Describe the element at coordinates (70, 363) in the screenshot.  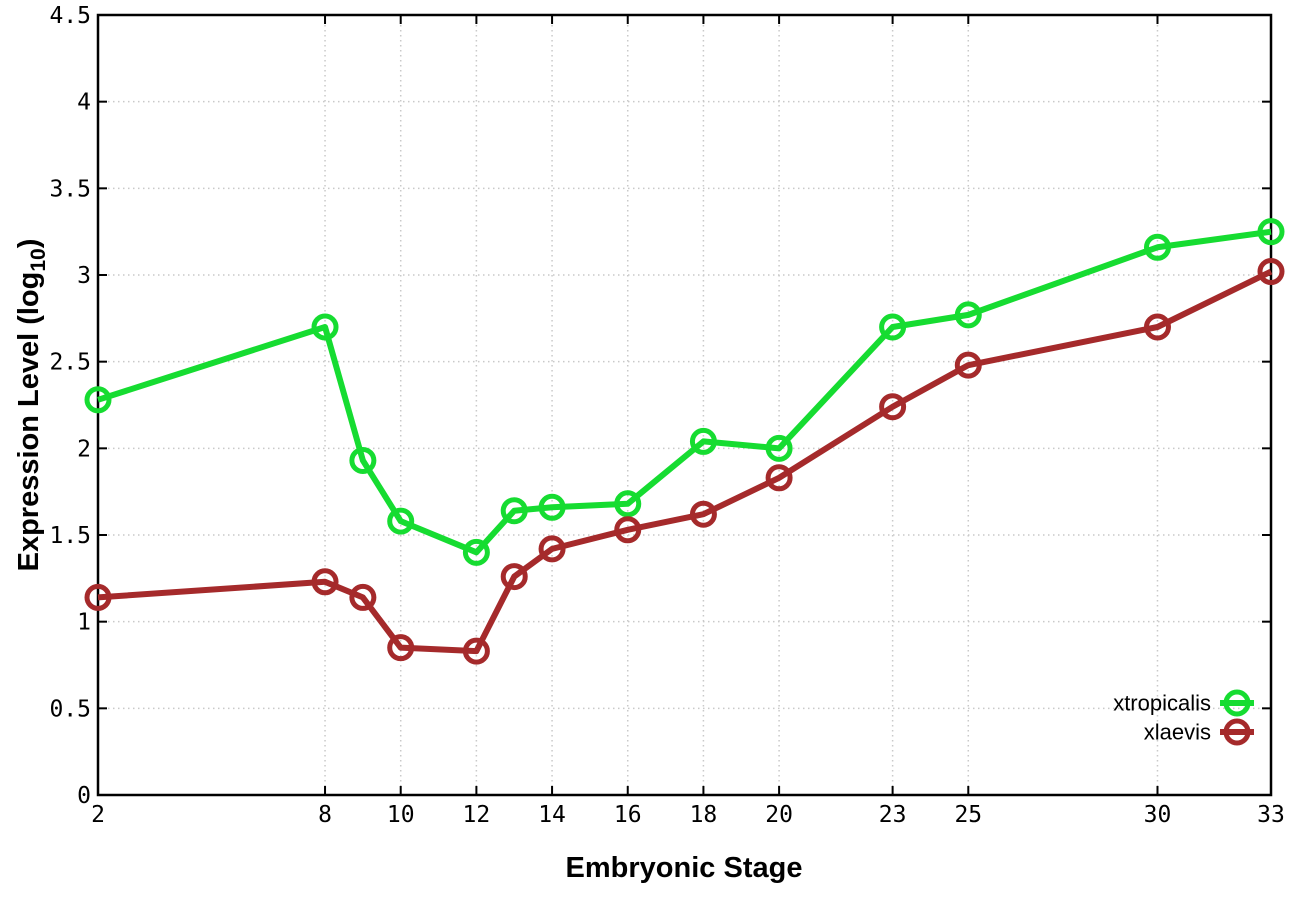
I see `y-tick-label: 2.5` at that location.